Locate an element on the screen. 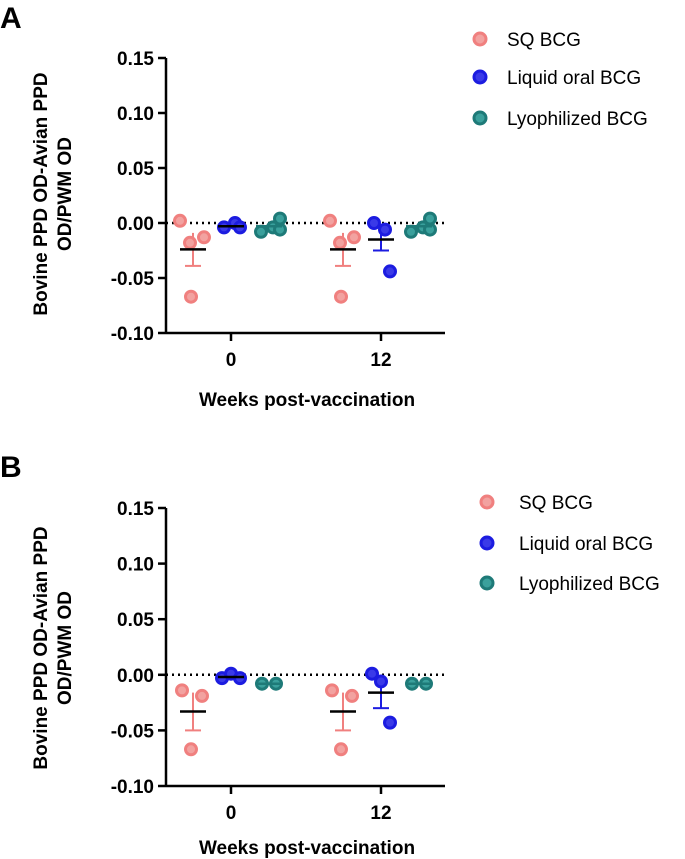  panel-a-y-tick-label: 0.10 is located at coordinates (135, 114).